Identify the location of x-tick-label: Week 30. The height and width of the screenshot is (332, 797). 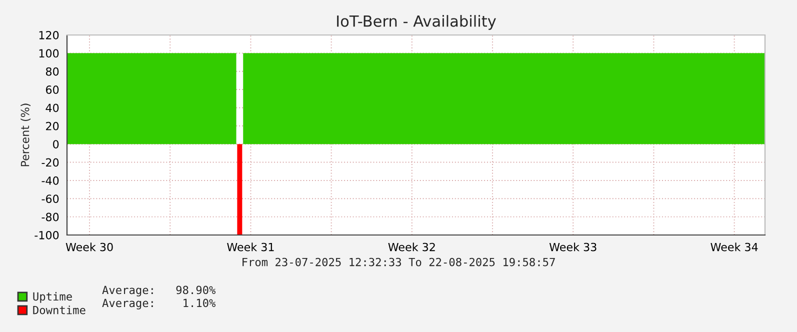
(89, 247).